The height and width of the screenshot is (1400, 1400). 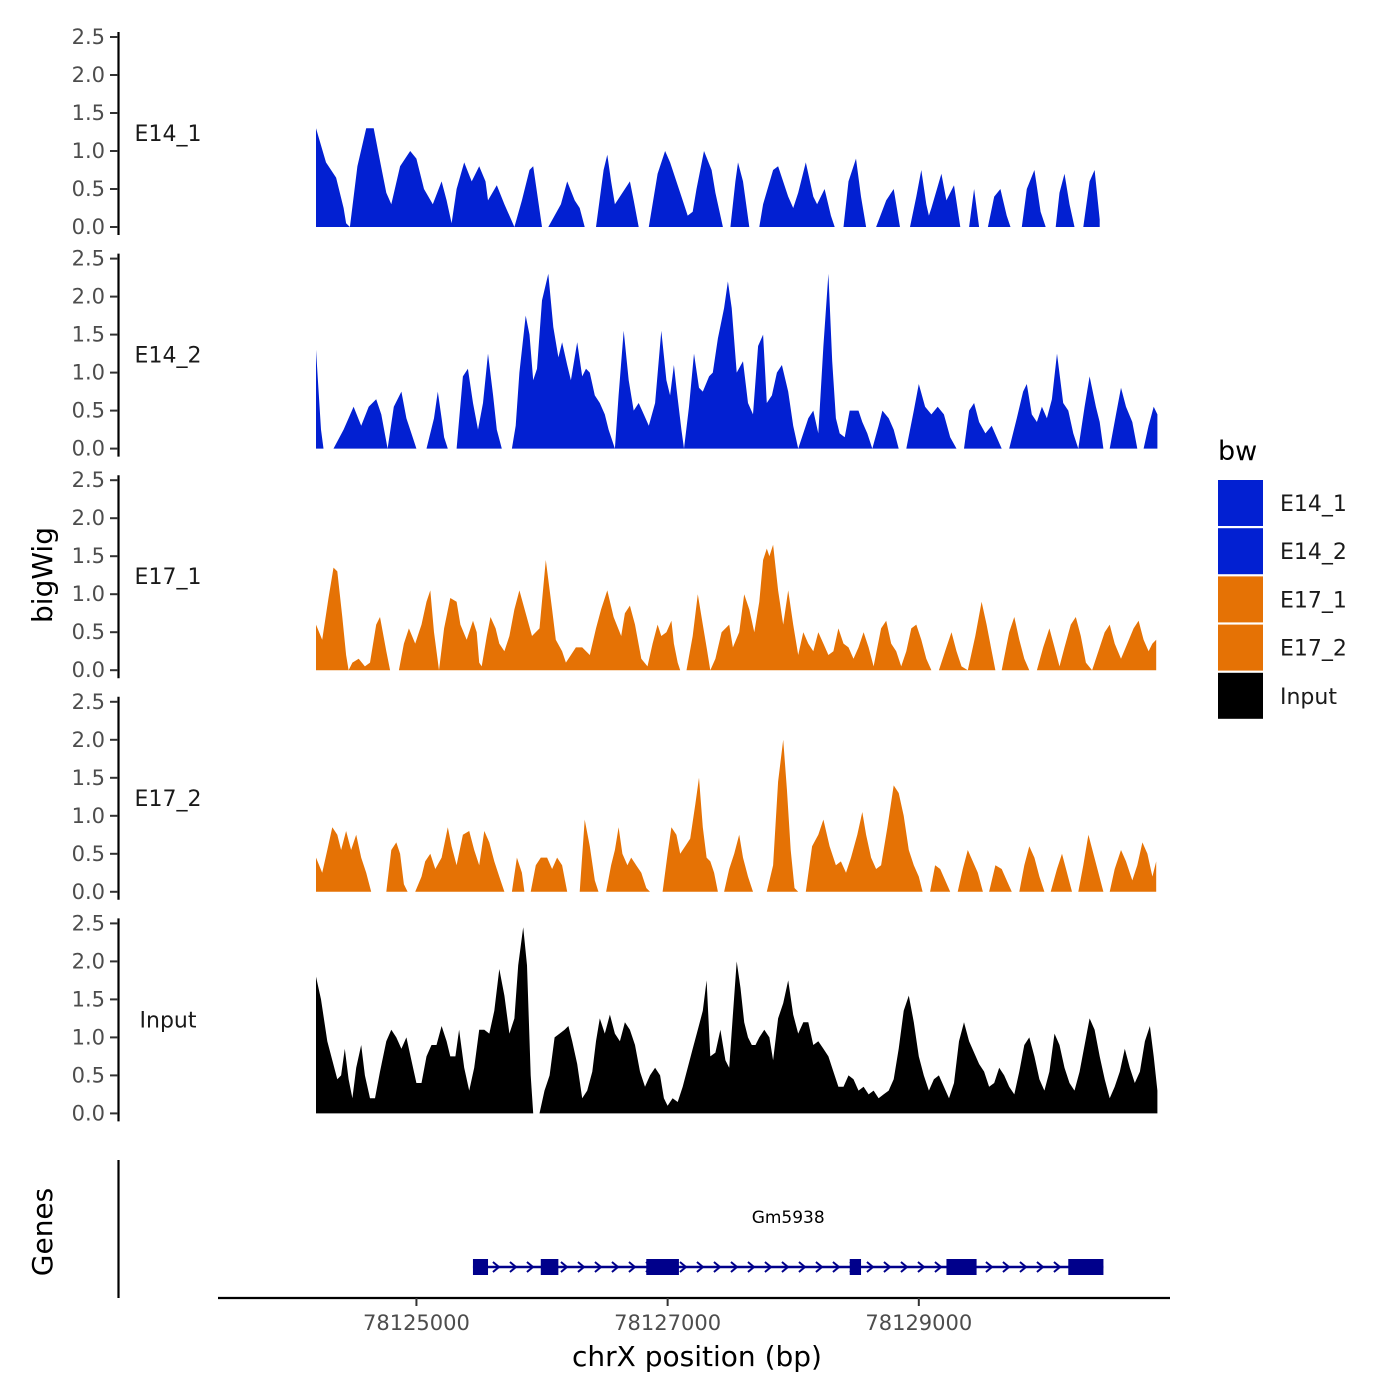 What do you see at coordinates (1240, 695) in the screenshot?
I see `legend-key-Input` at bounding box center [1240, 695].